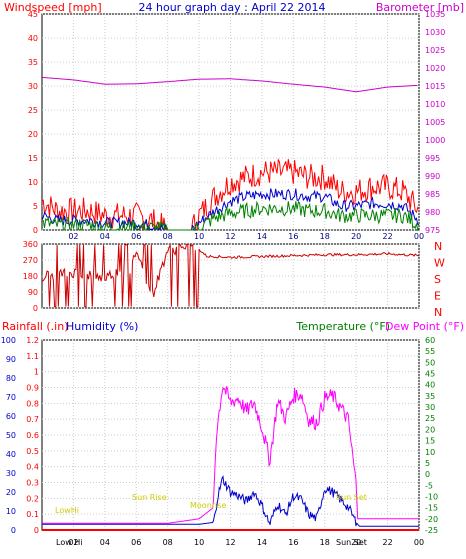 Image resolution: width=466 pixels, height=559 pixels. I want to click on gust-series, so click(230, 194).